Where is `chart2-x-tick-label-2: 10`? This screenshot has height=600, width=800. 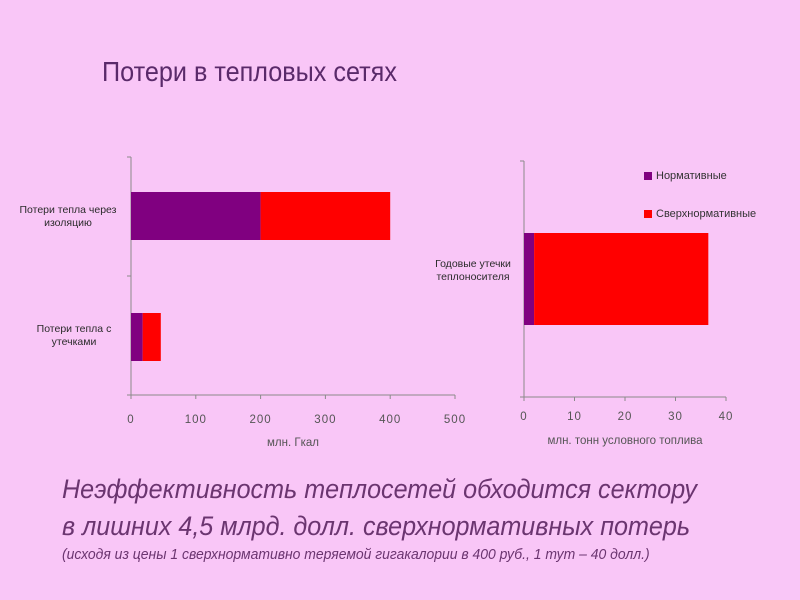
chart2-x-tick-label-2: 10 is located at coordinates (574, 417).